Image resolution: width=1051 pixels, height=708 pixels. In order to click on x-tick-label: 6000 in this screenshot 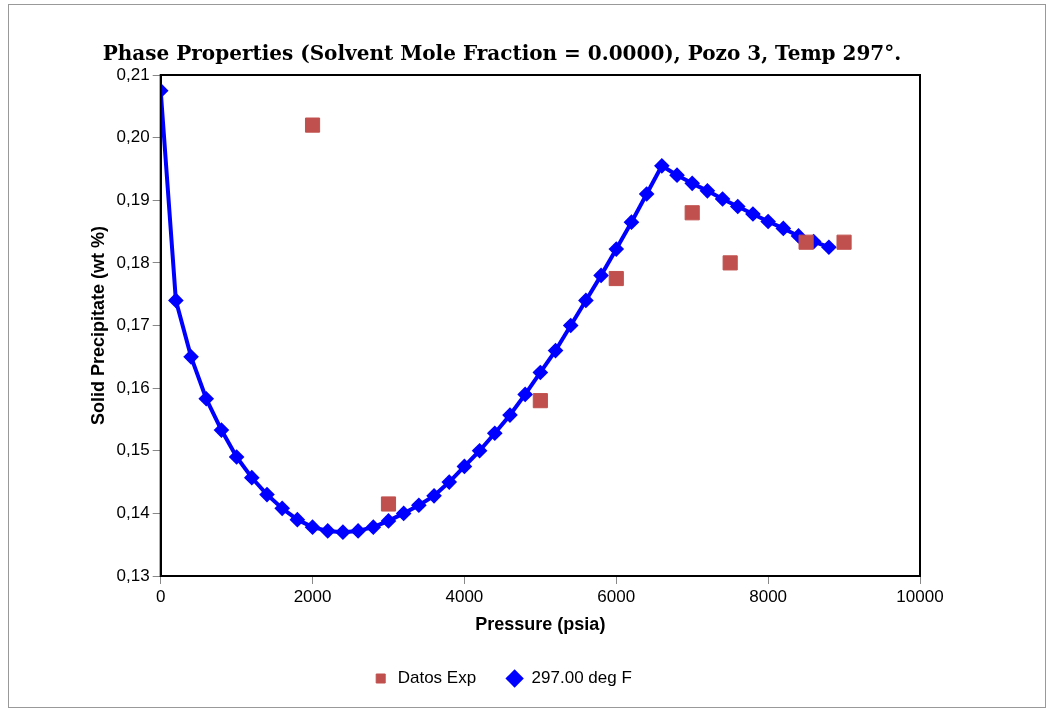, I will do `click(616, 596)`.